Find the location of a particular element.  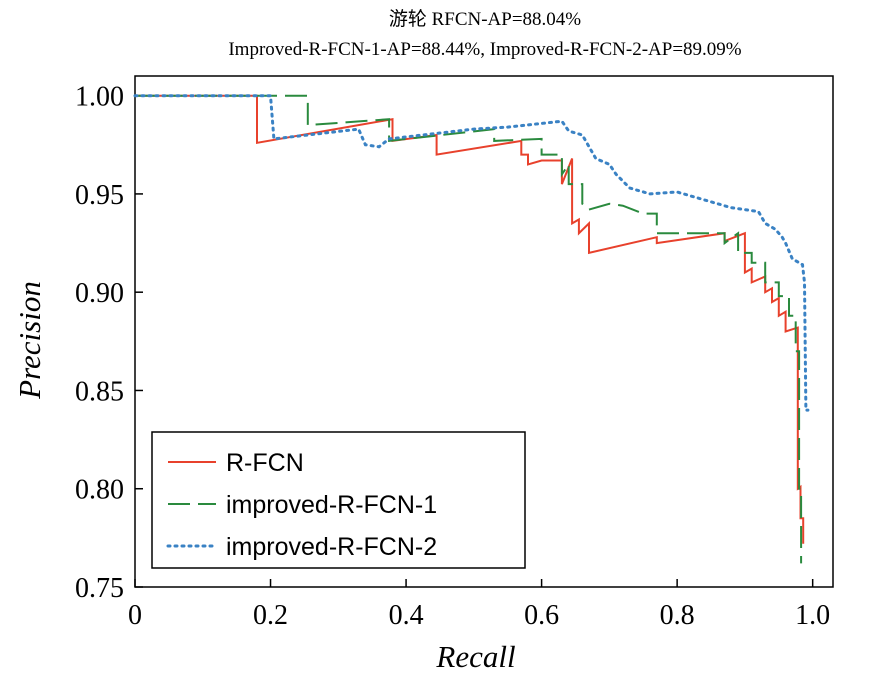

x-axis-label: Recall is located at coordinates (475, 656).